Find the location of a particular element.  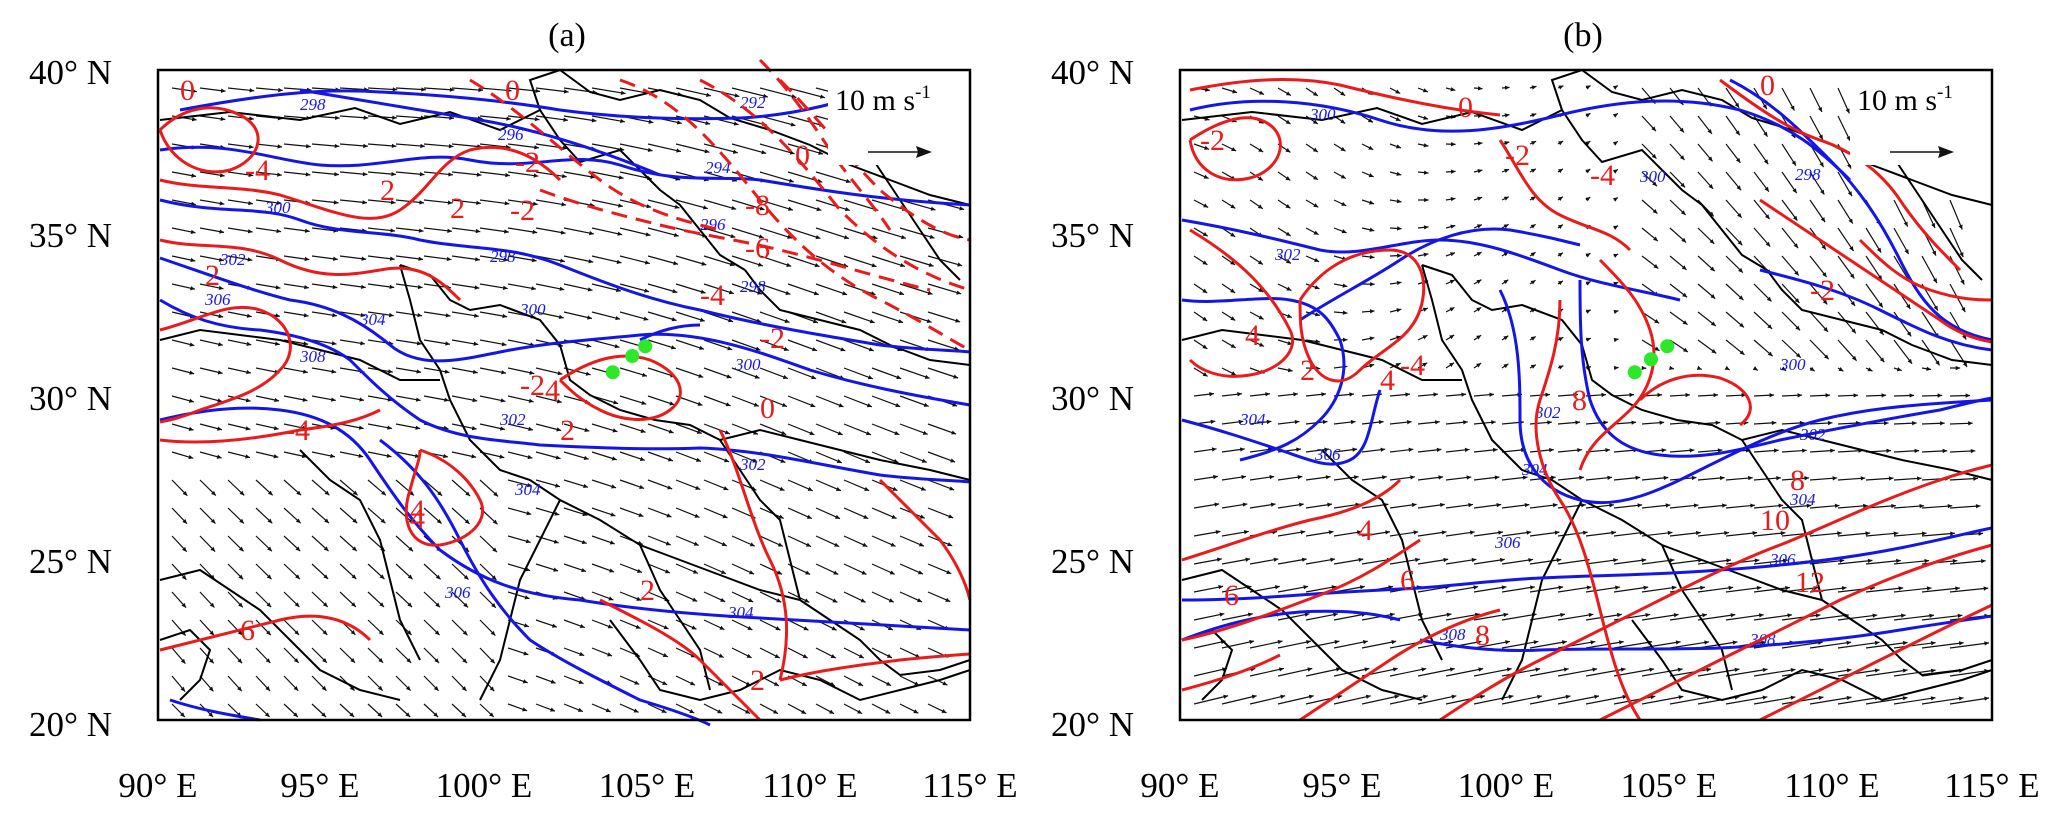

panel-a-y-tick: 40° N is located at coordinates (70, 72).